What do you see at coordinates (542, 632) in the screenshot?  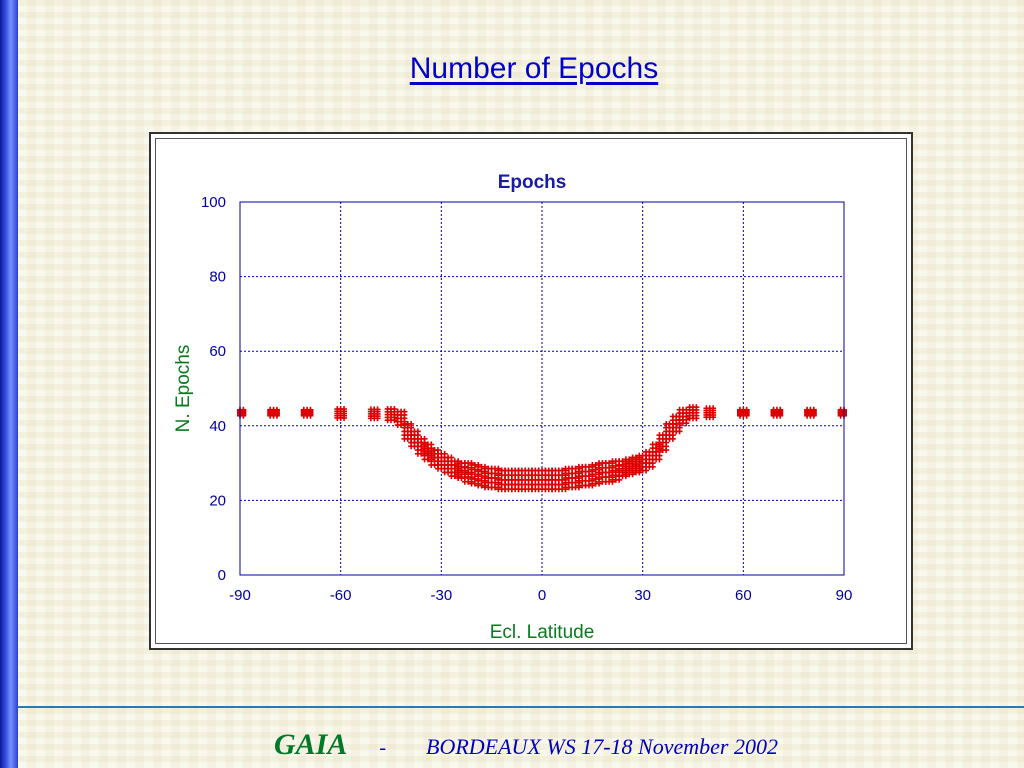 I see `x-axis-label: Ecl. Latitude` at bounding box center [542, 632].